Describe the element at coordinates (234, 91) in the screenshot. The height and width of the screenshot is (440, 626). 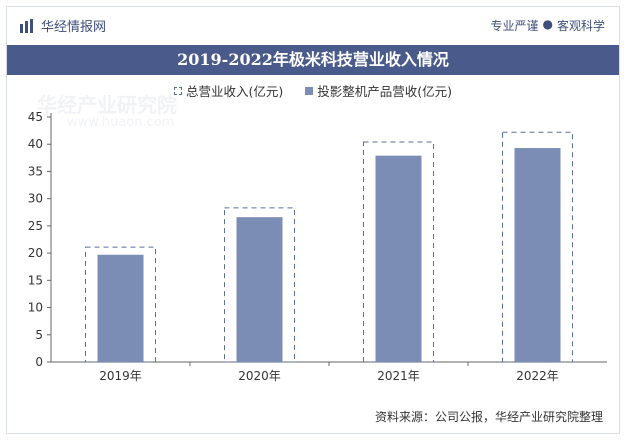
I see `legend-label-total: 总营业收入(亿元)` at that location.